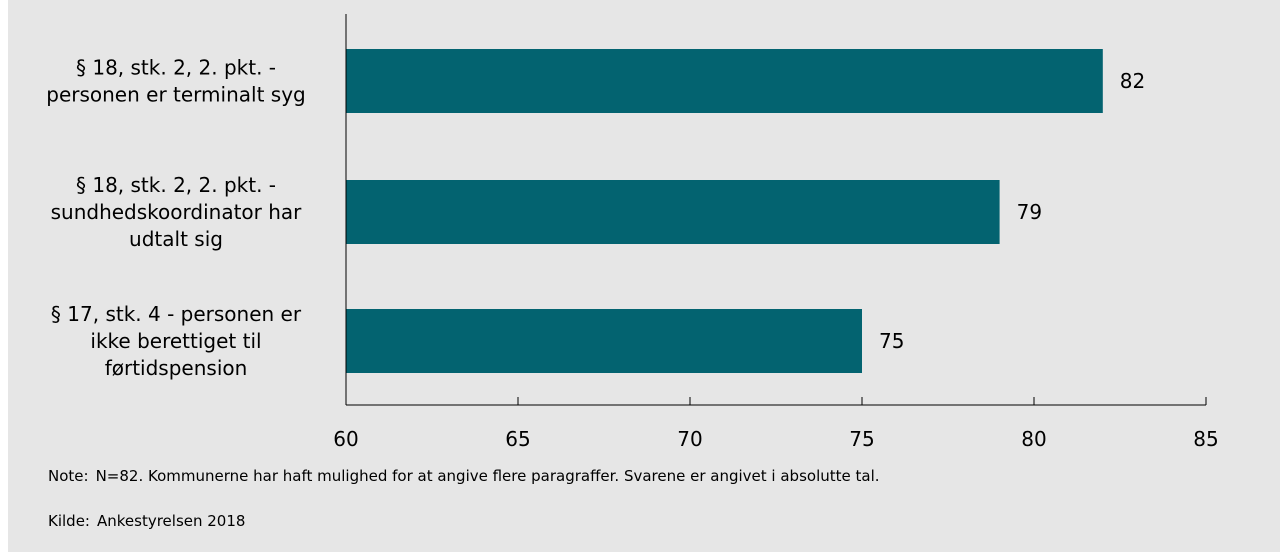 Image resolution: width=1284 pixels, height=558 pixels. I want to click on x-tick-label-0: 60, so click(345, 439).